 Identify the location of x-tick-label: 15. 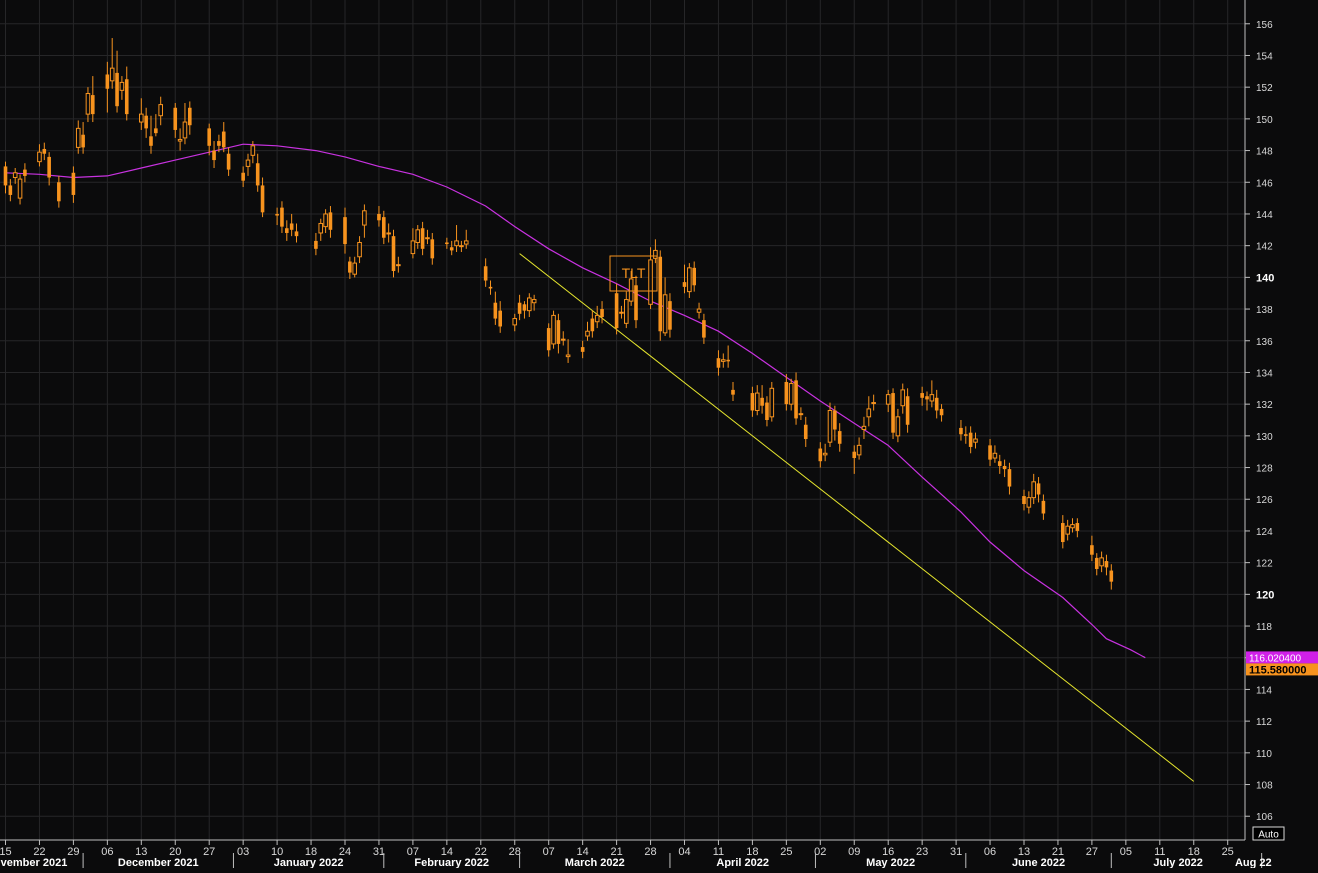
(6, 852).